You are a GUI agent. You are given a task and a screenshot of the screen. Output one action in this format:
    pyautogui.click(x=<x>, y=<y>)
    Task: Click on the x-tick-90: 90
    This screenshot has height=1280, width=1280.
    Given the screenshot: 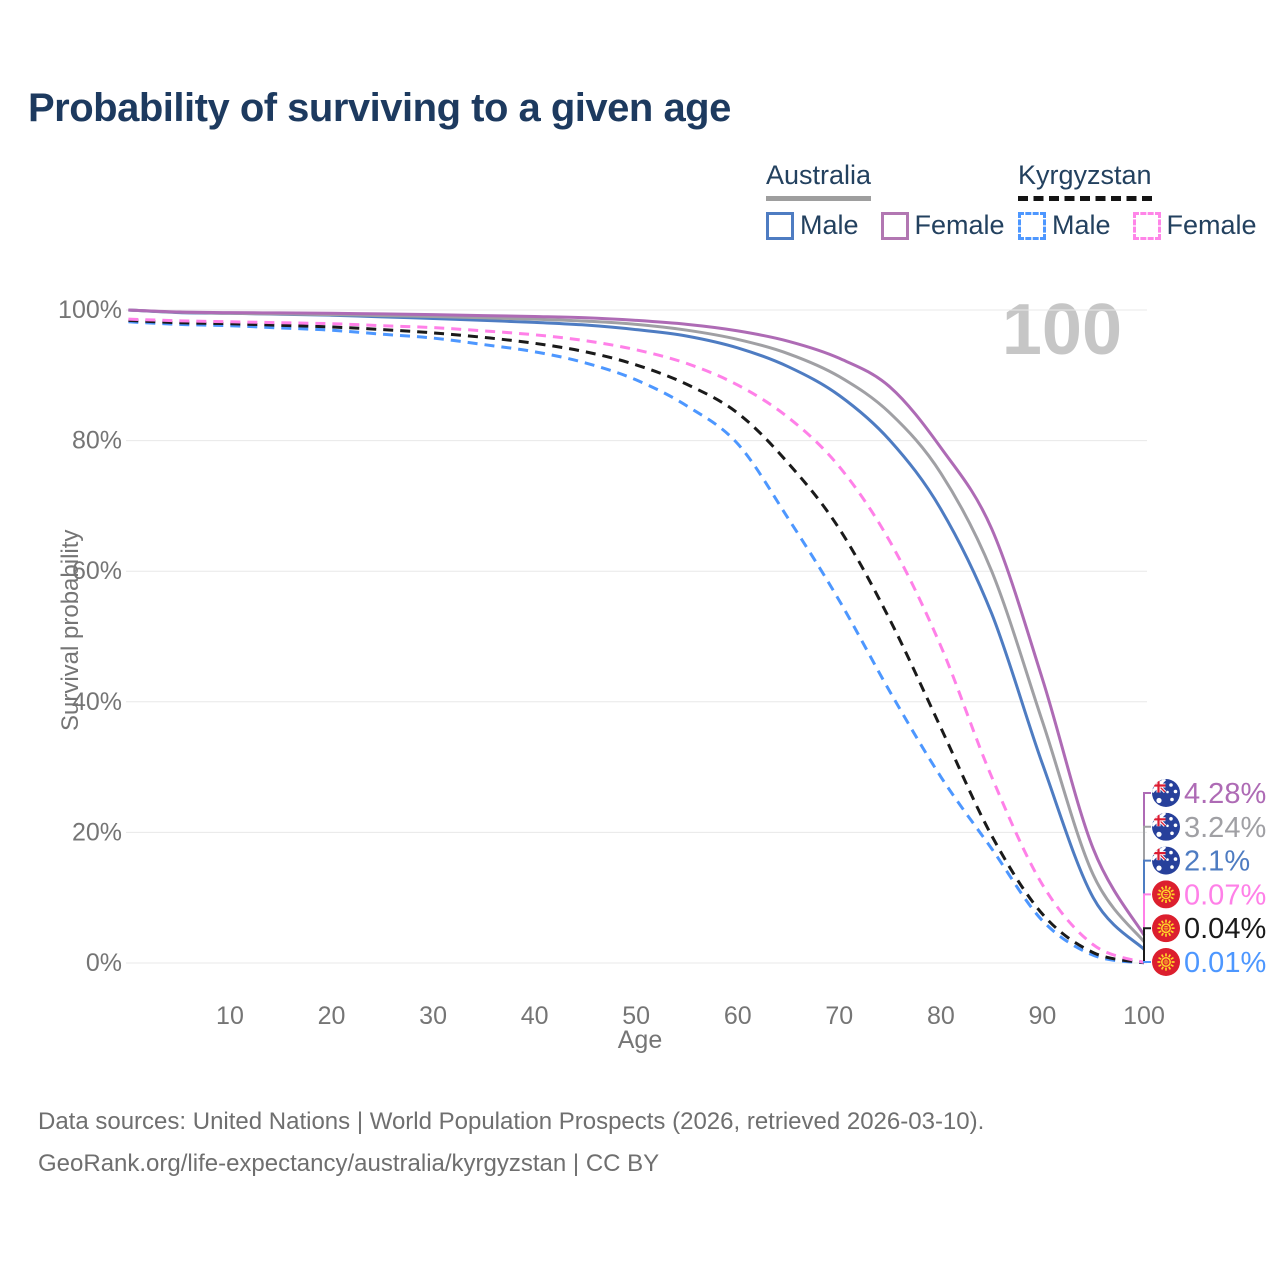 What is the action you would take?
    pyautogui.click(x=1043, y=1016)
    